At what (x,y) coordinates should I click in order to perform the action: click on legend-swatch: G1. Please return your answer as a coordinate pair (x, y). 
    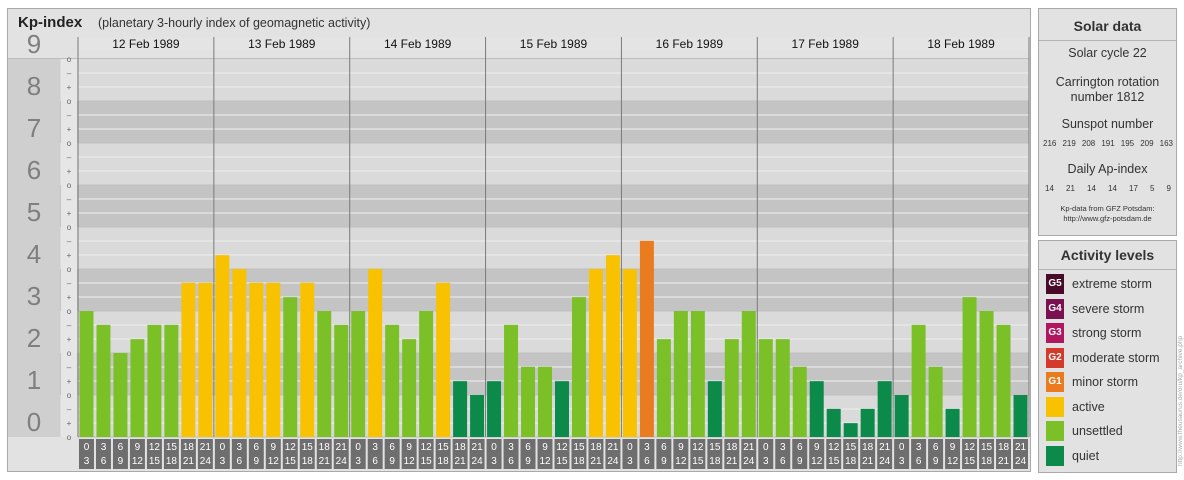
    Looking at the image, I should click on (1055, 382).